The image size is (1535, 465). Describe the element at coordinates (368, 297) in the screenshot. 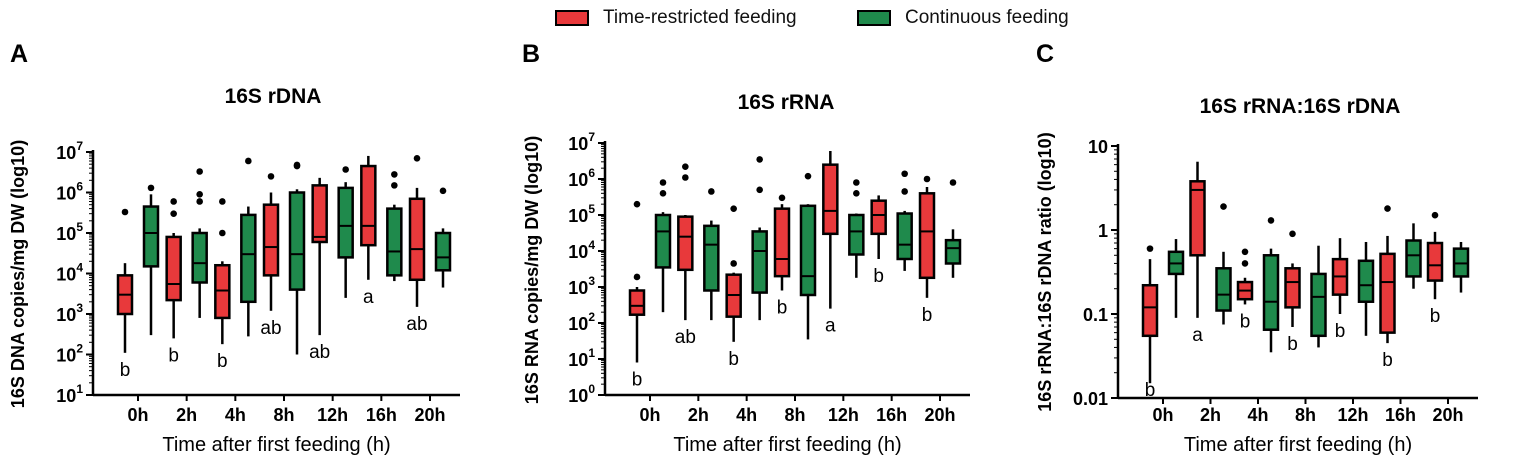

I see `significance-letter: a` at that location.